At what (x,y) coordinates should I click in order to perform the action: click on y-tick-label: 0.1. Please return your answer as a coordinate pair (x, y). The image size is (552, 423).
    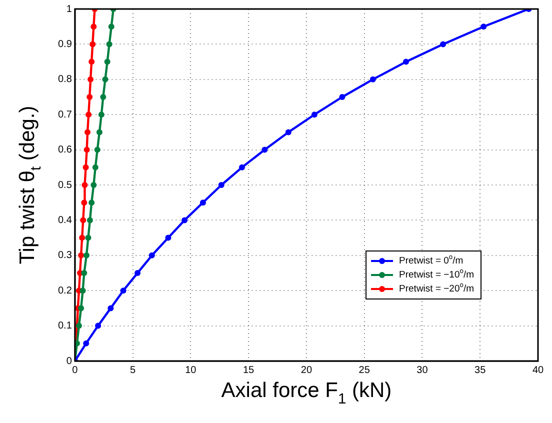
    Looking at the image, I should click on (65, 326).